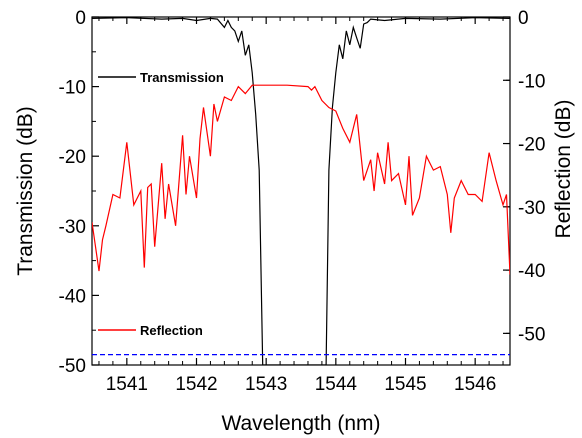 The height and width of the screenshot is (438, 582). I want to click on x-tick-label: 1545, so click(405, 384).